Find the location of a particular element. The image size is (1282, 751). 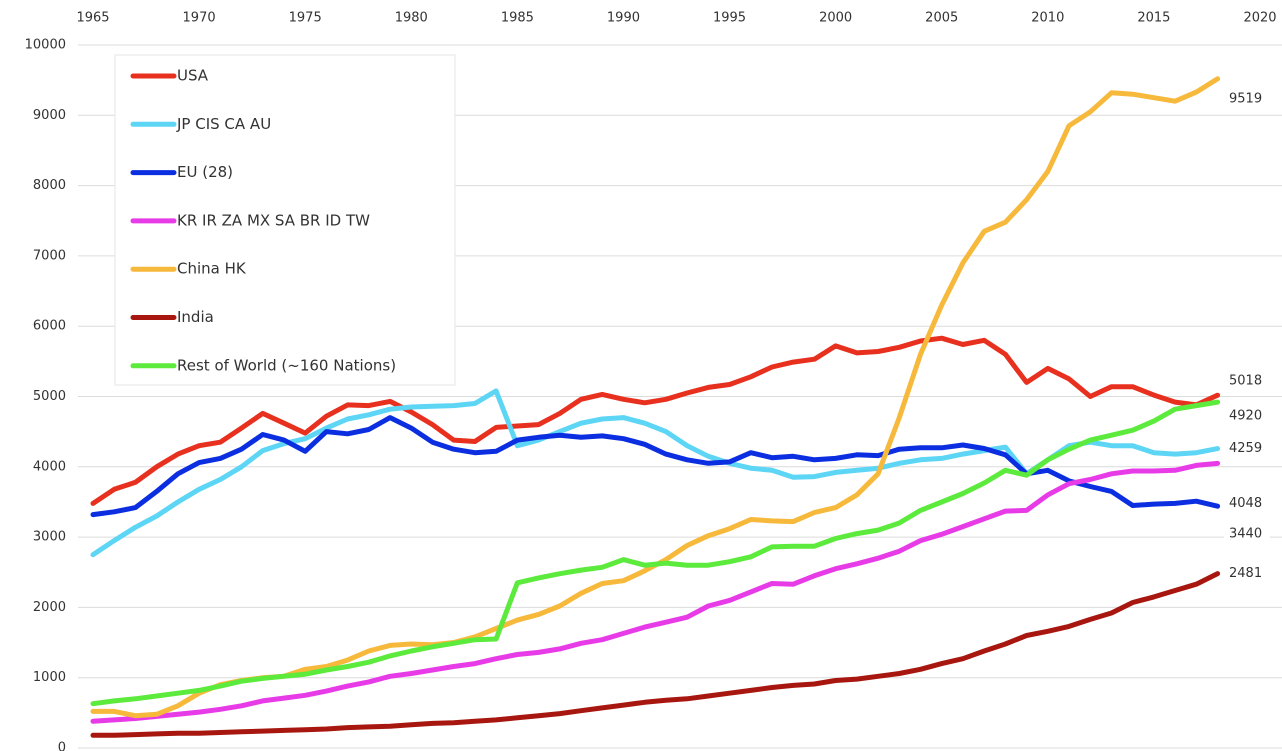

x-tick-label: 2005 is located at coordinates (941, 18).